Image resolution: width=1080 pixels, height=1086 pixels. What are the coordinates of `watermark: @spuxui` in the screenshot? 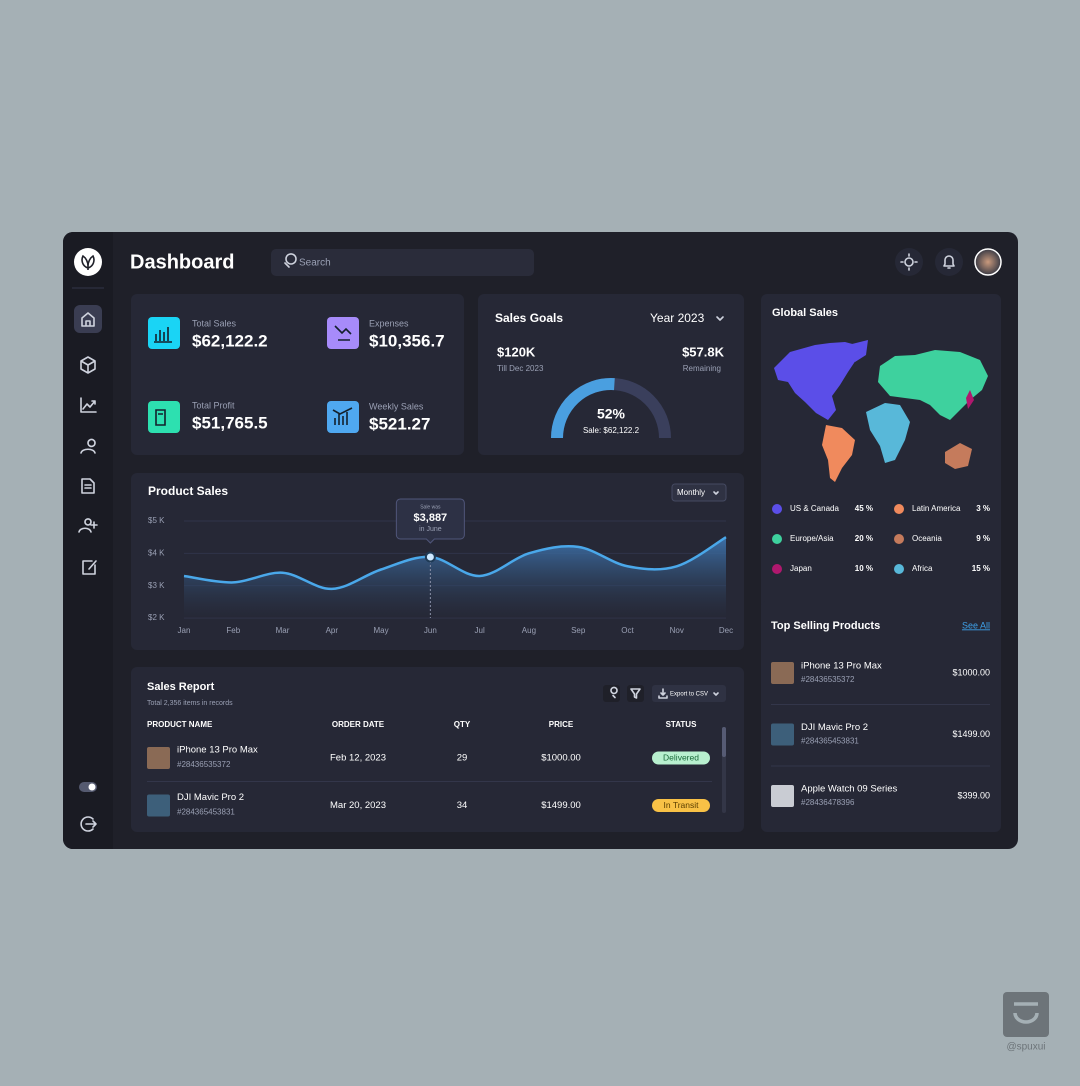 It's located at (1025, 1047).